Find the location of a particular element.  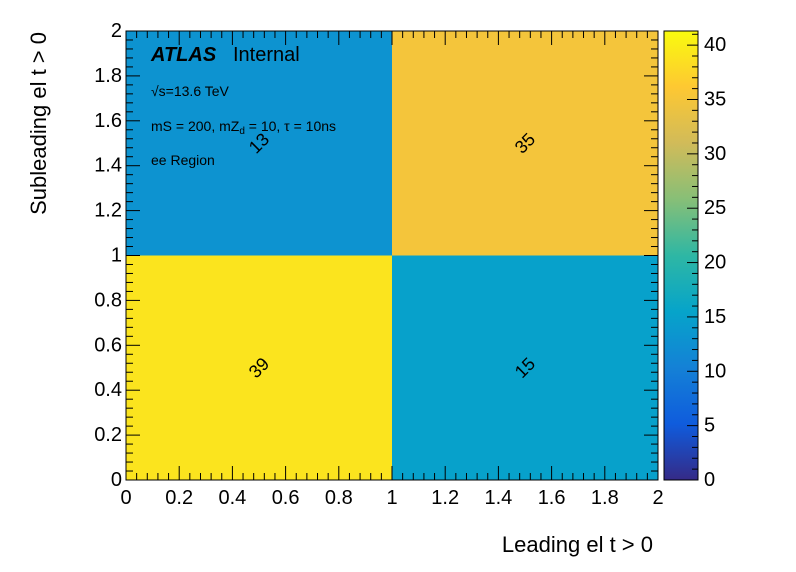

y-tick-label: 1 is located at coordinates (116, 256).